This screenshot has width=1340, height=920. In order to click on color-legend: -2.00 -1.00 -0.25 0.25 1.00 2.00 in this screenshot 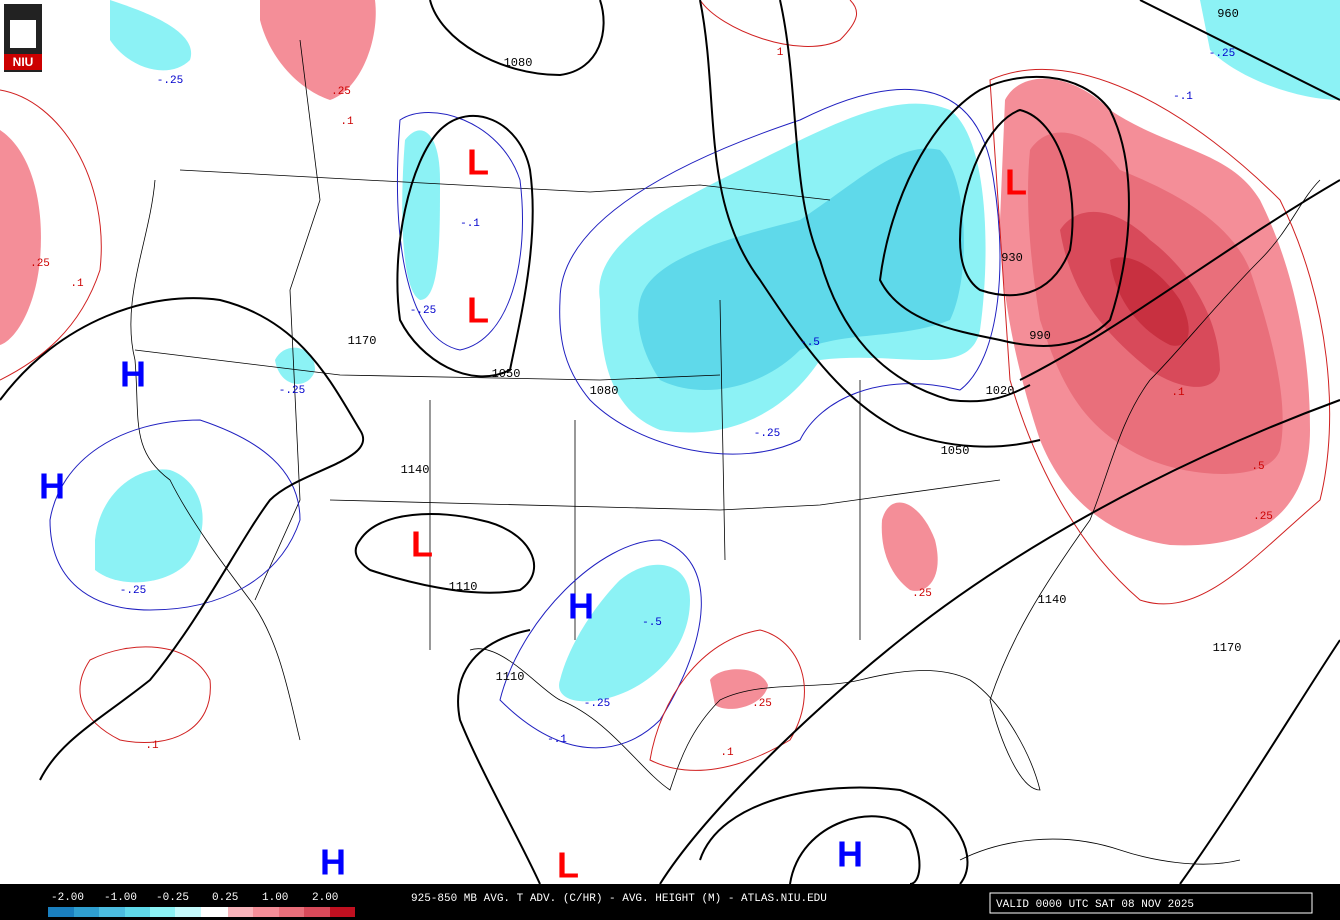, I will do `click(201, 904)`.